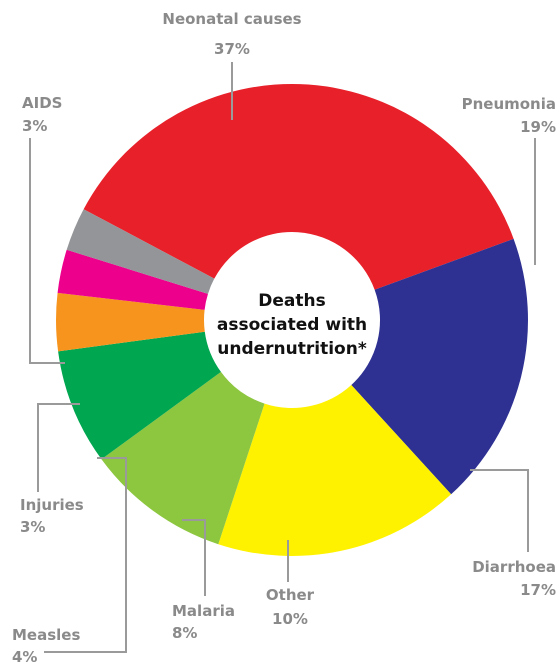 The width and height of the screenshot is (558, 668). I want to click on label-neonatal-name: Neonatal causes, so click(231, 19).